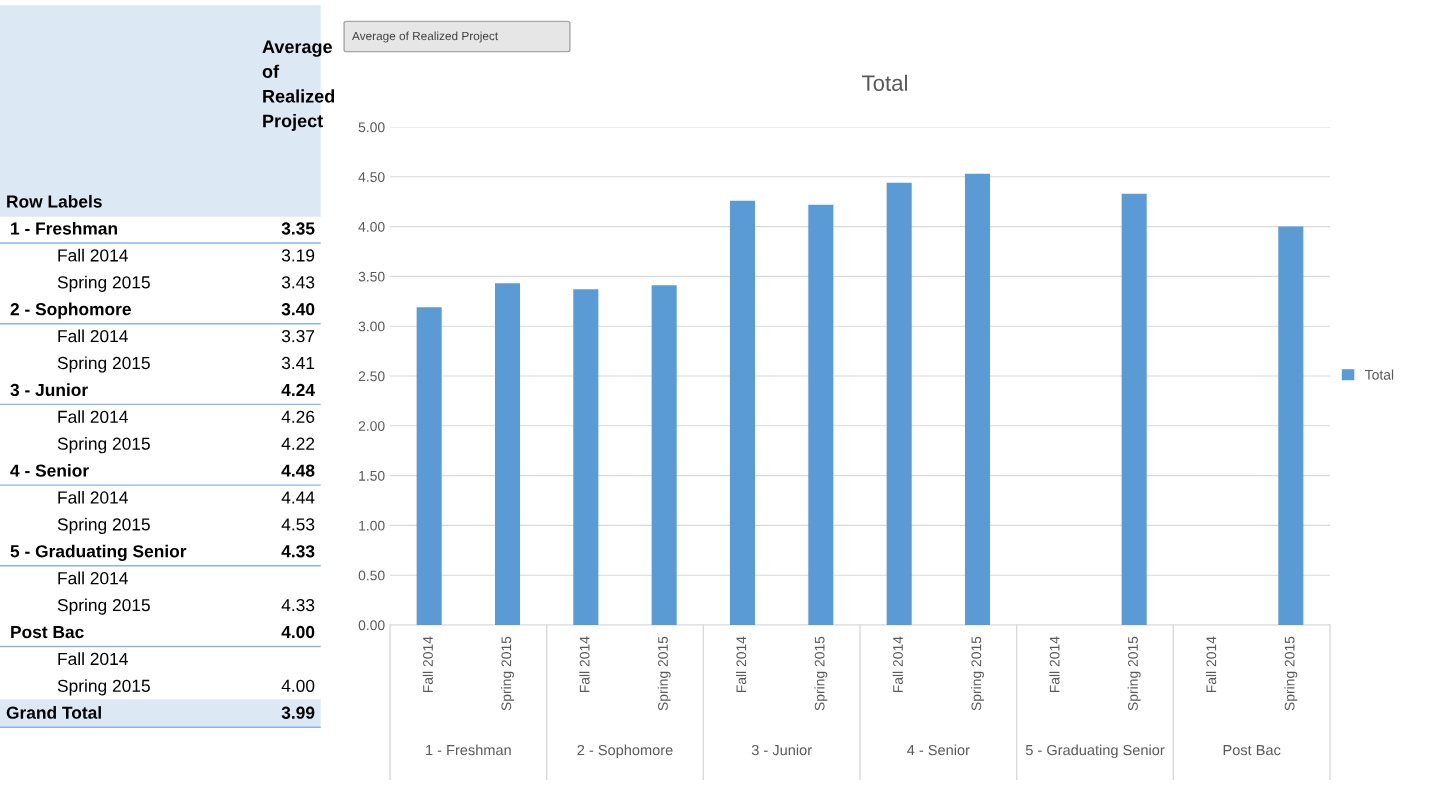  Describe the element at coordinates (884, 82) in the screenshot. I see `chart-title: Total` at that location.